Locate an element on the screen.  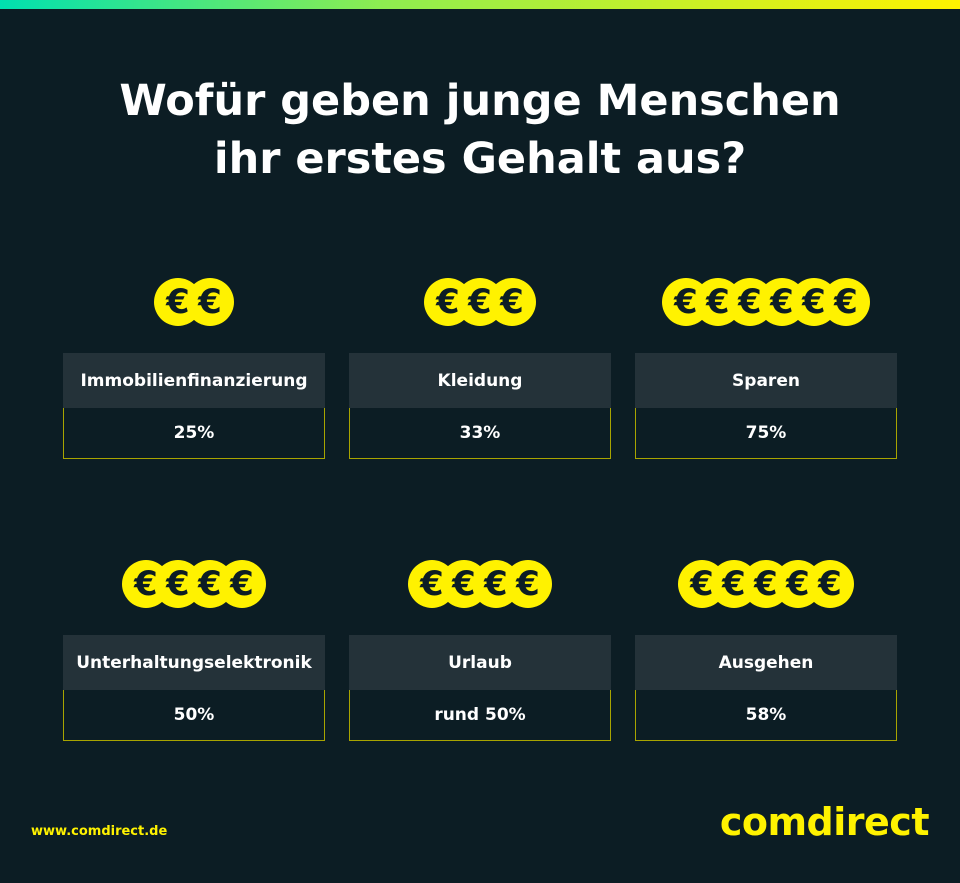
category-label: Ausgehen is located at coordinates (766, 662).